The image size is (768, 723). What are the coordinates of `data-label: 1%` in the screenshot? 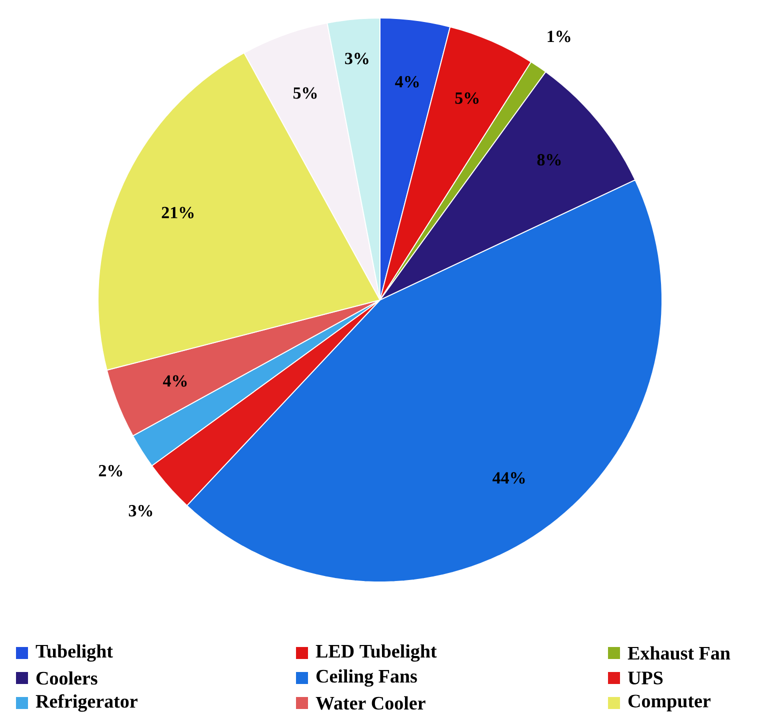 It's located at (559, 36).